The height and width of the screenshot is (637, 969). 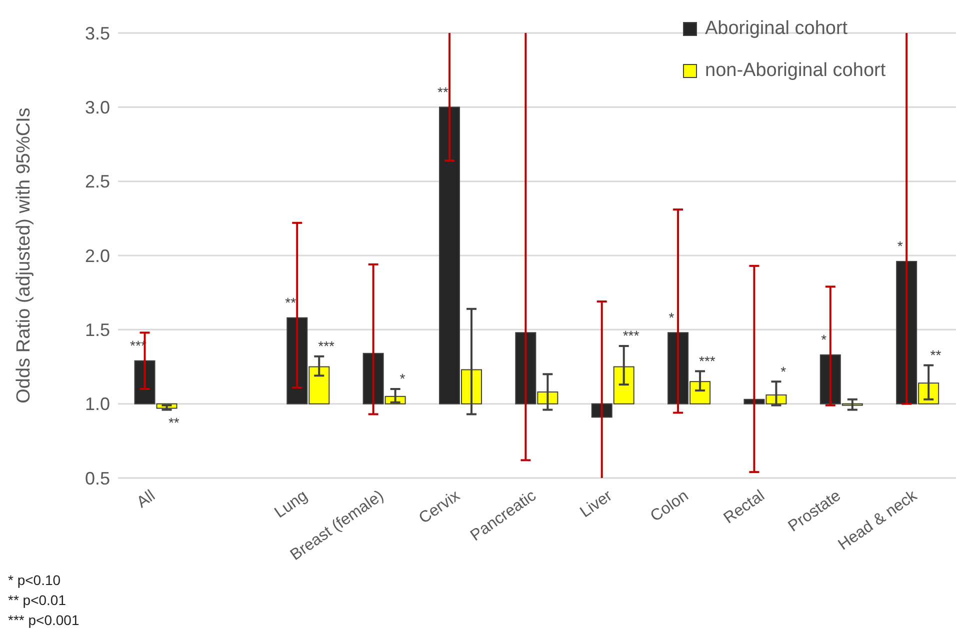 What do you see at coordinates (97, 256) in the screenshot?
I see `y-tick-label: 2.0` at bounding box center [97, 256].